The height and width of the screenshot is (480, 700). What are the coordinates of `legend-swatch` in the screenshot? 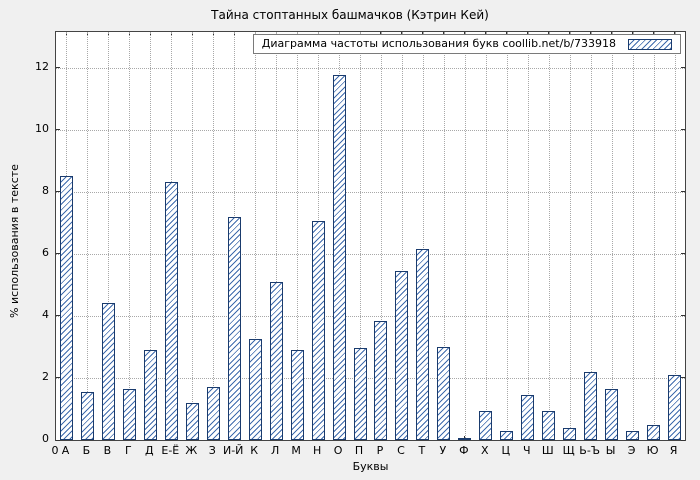 It's located at (650, 44).